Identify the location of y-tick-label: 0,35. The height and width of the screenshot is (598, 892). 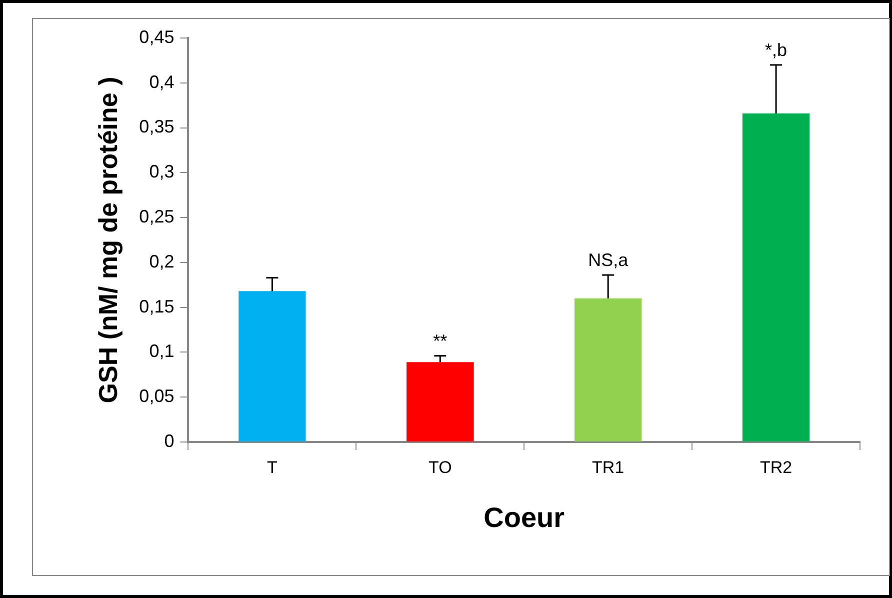
(156, 126).